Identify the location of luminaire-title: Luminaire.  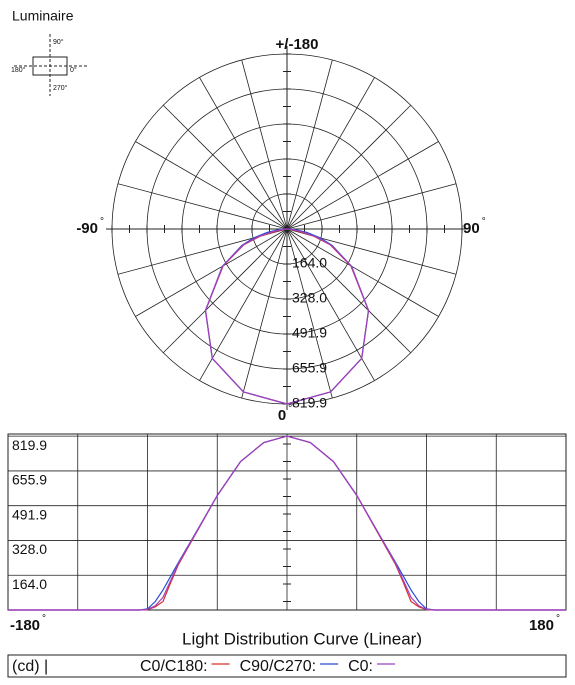
(43, 16).